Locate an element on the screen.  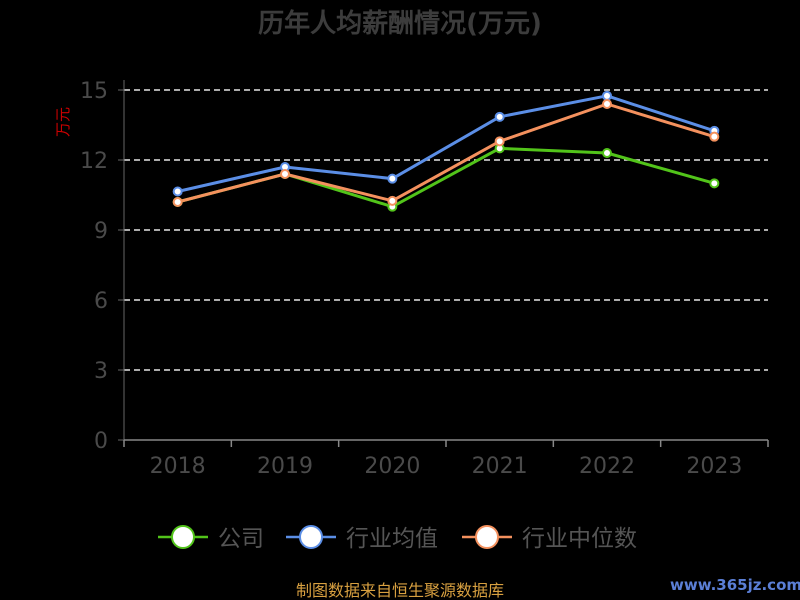
x-tick-2022: 2022 is located at coordinates (607, 466).